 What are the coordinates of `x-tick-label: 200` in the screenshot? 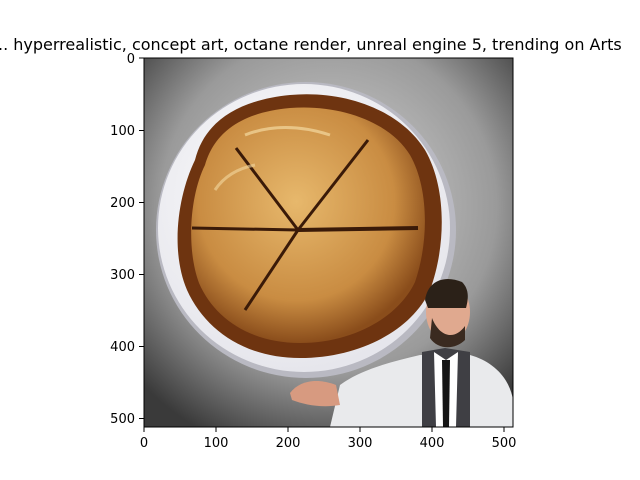 It's located at (288, 443).